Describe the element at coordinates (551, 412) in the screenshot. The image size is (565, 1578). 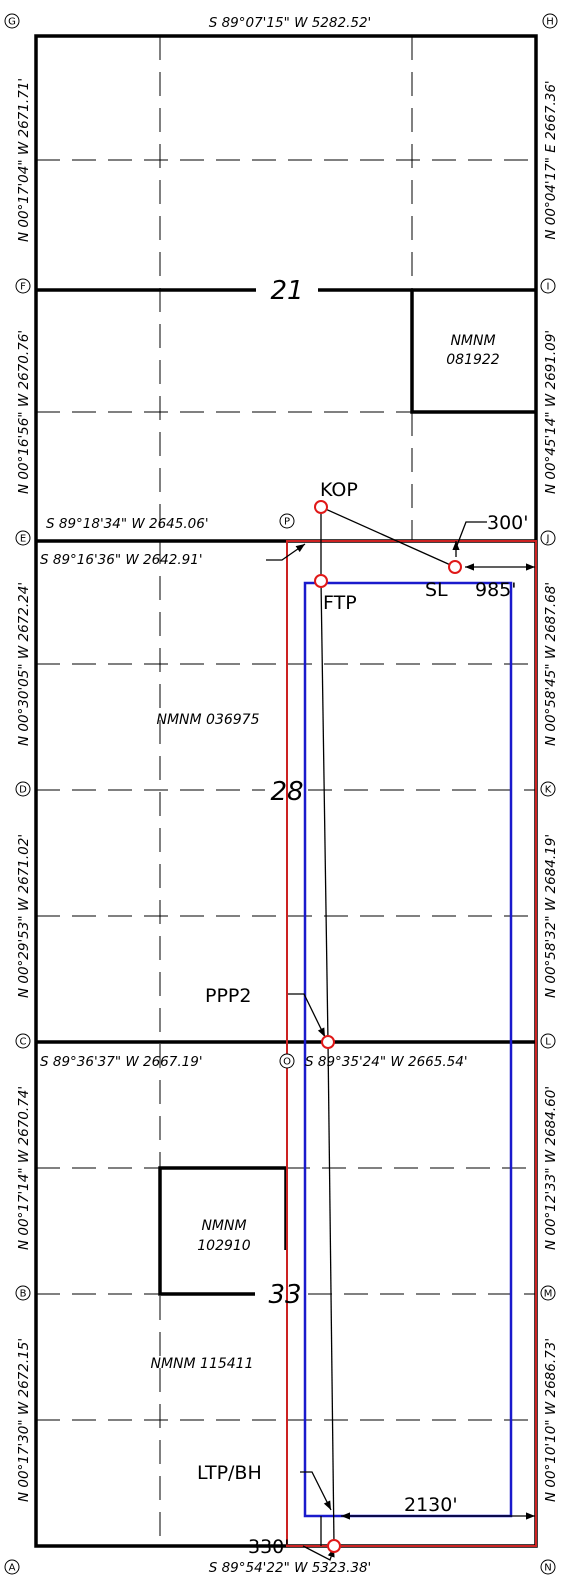
I see `bearing-right-2: N 00°45'14" W 2691.09'` at that location.